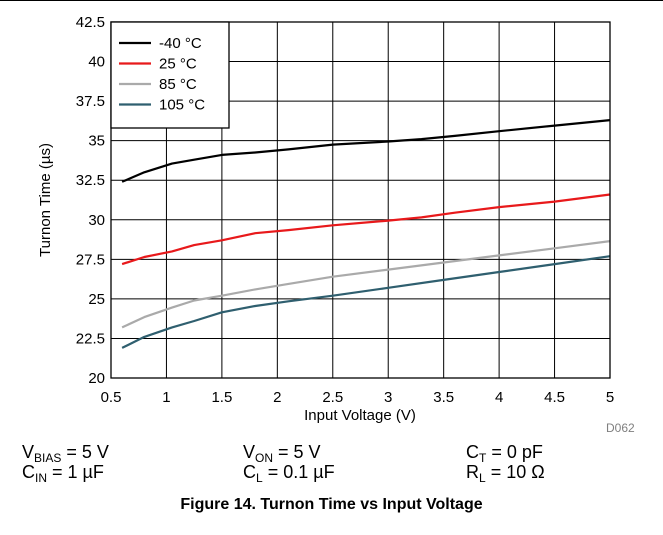 This screenshot has height=535, width=663. What do you see at coordinates (90, 22) in the screenshot?
I see `y-tick-label: 42.5` at bounding box center [90, 22].